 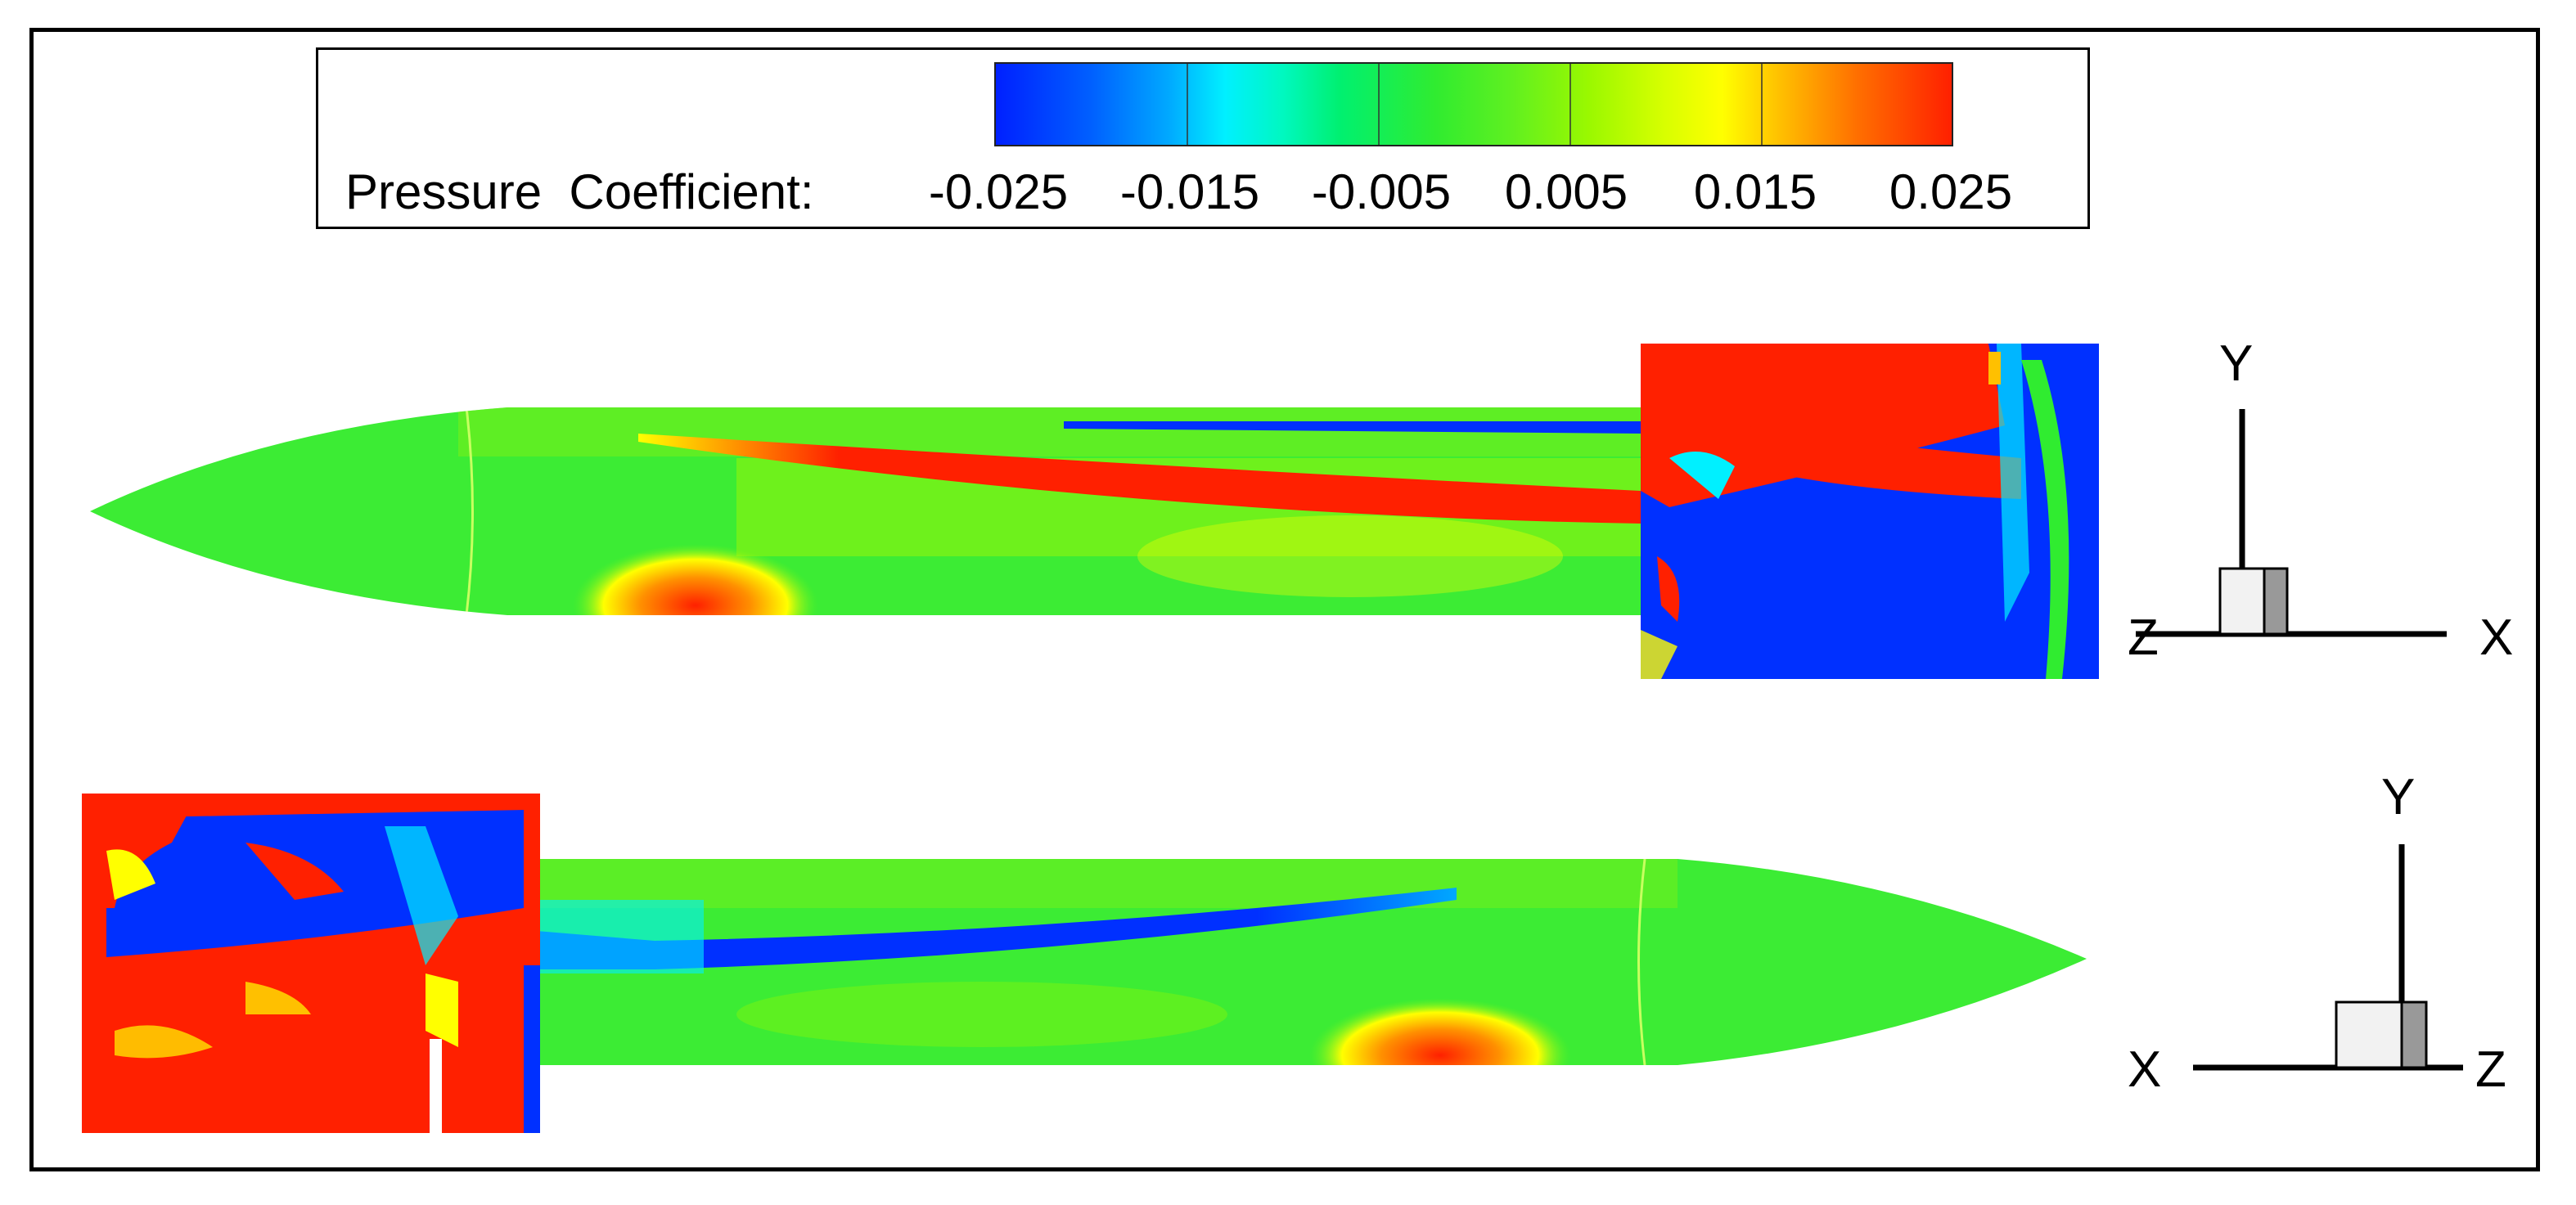 What do you see at coordinates (1755, 191) in the screenshot?
I see `legend-tick: 0.015` at bounding box center [1755, 191].